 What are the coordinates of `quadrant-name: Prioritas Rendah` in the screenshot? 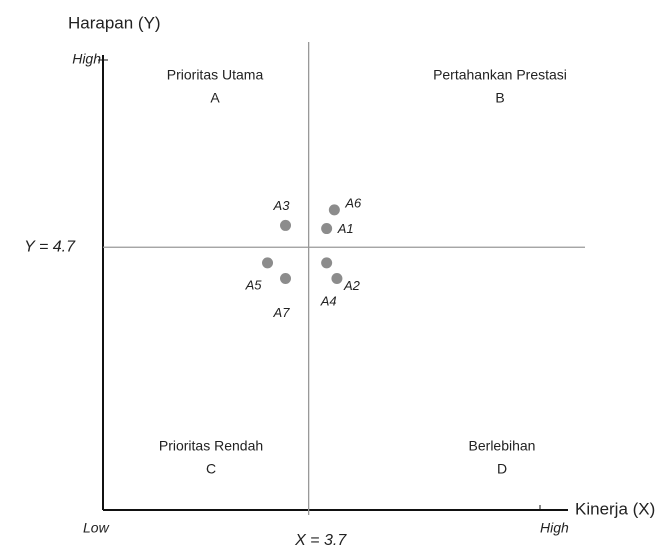 It's located at (211, 446).